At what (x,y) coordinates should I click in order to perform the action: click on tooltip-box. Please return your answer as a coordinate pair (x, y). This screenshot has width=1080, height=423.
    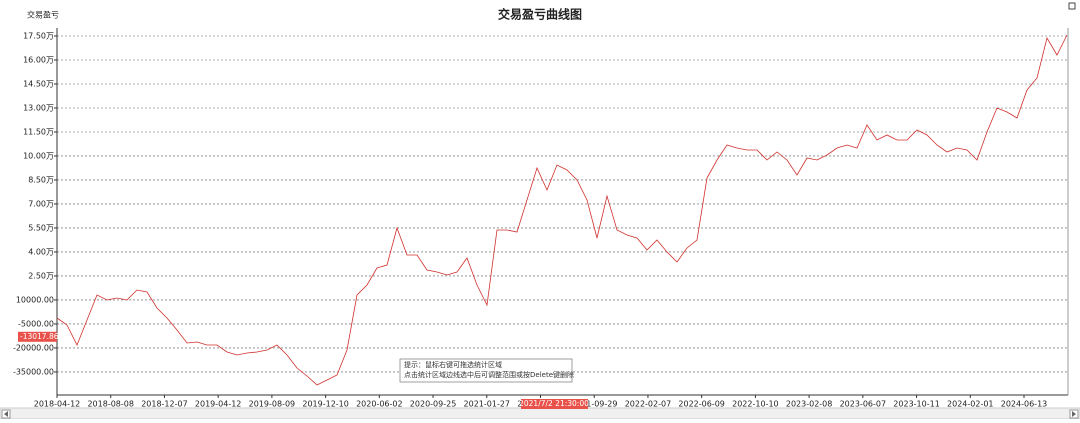
    Looking at the image, I should click on (486, 370).